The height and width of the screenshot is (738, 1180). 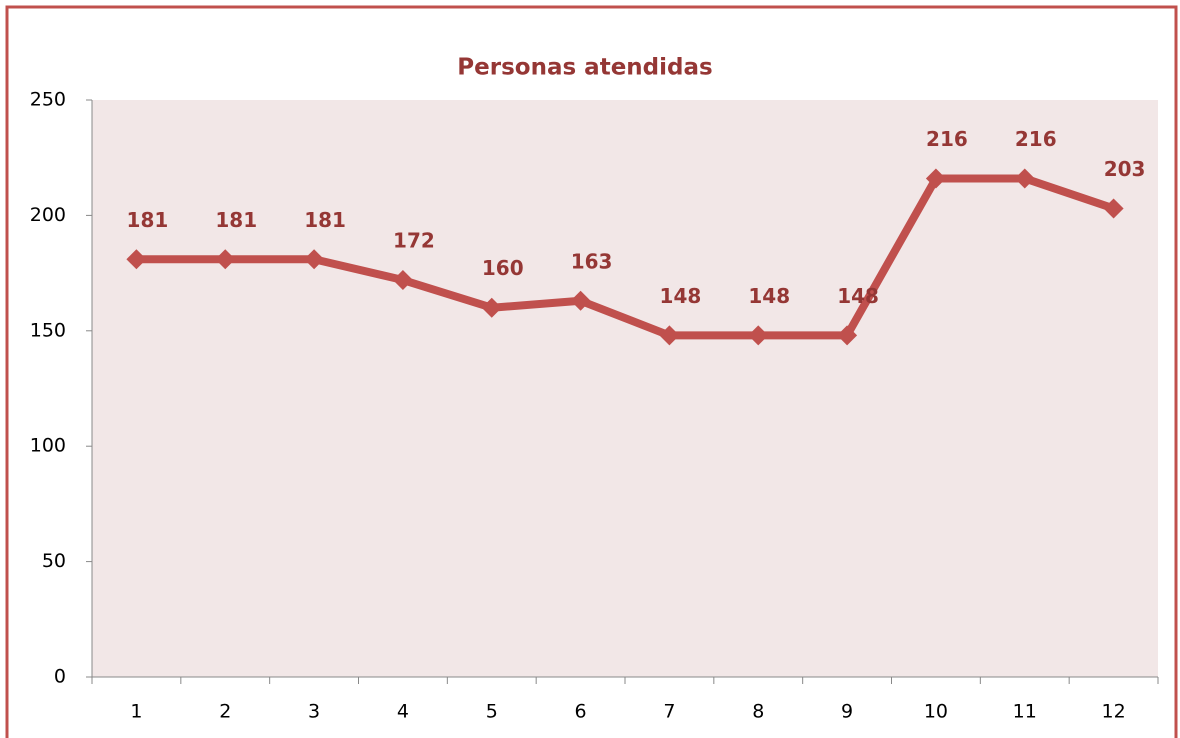 What do you see at coordinates (414, 241) in the screenshot?
I see `data-label: 172` at bounding box center [414, 241].